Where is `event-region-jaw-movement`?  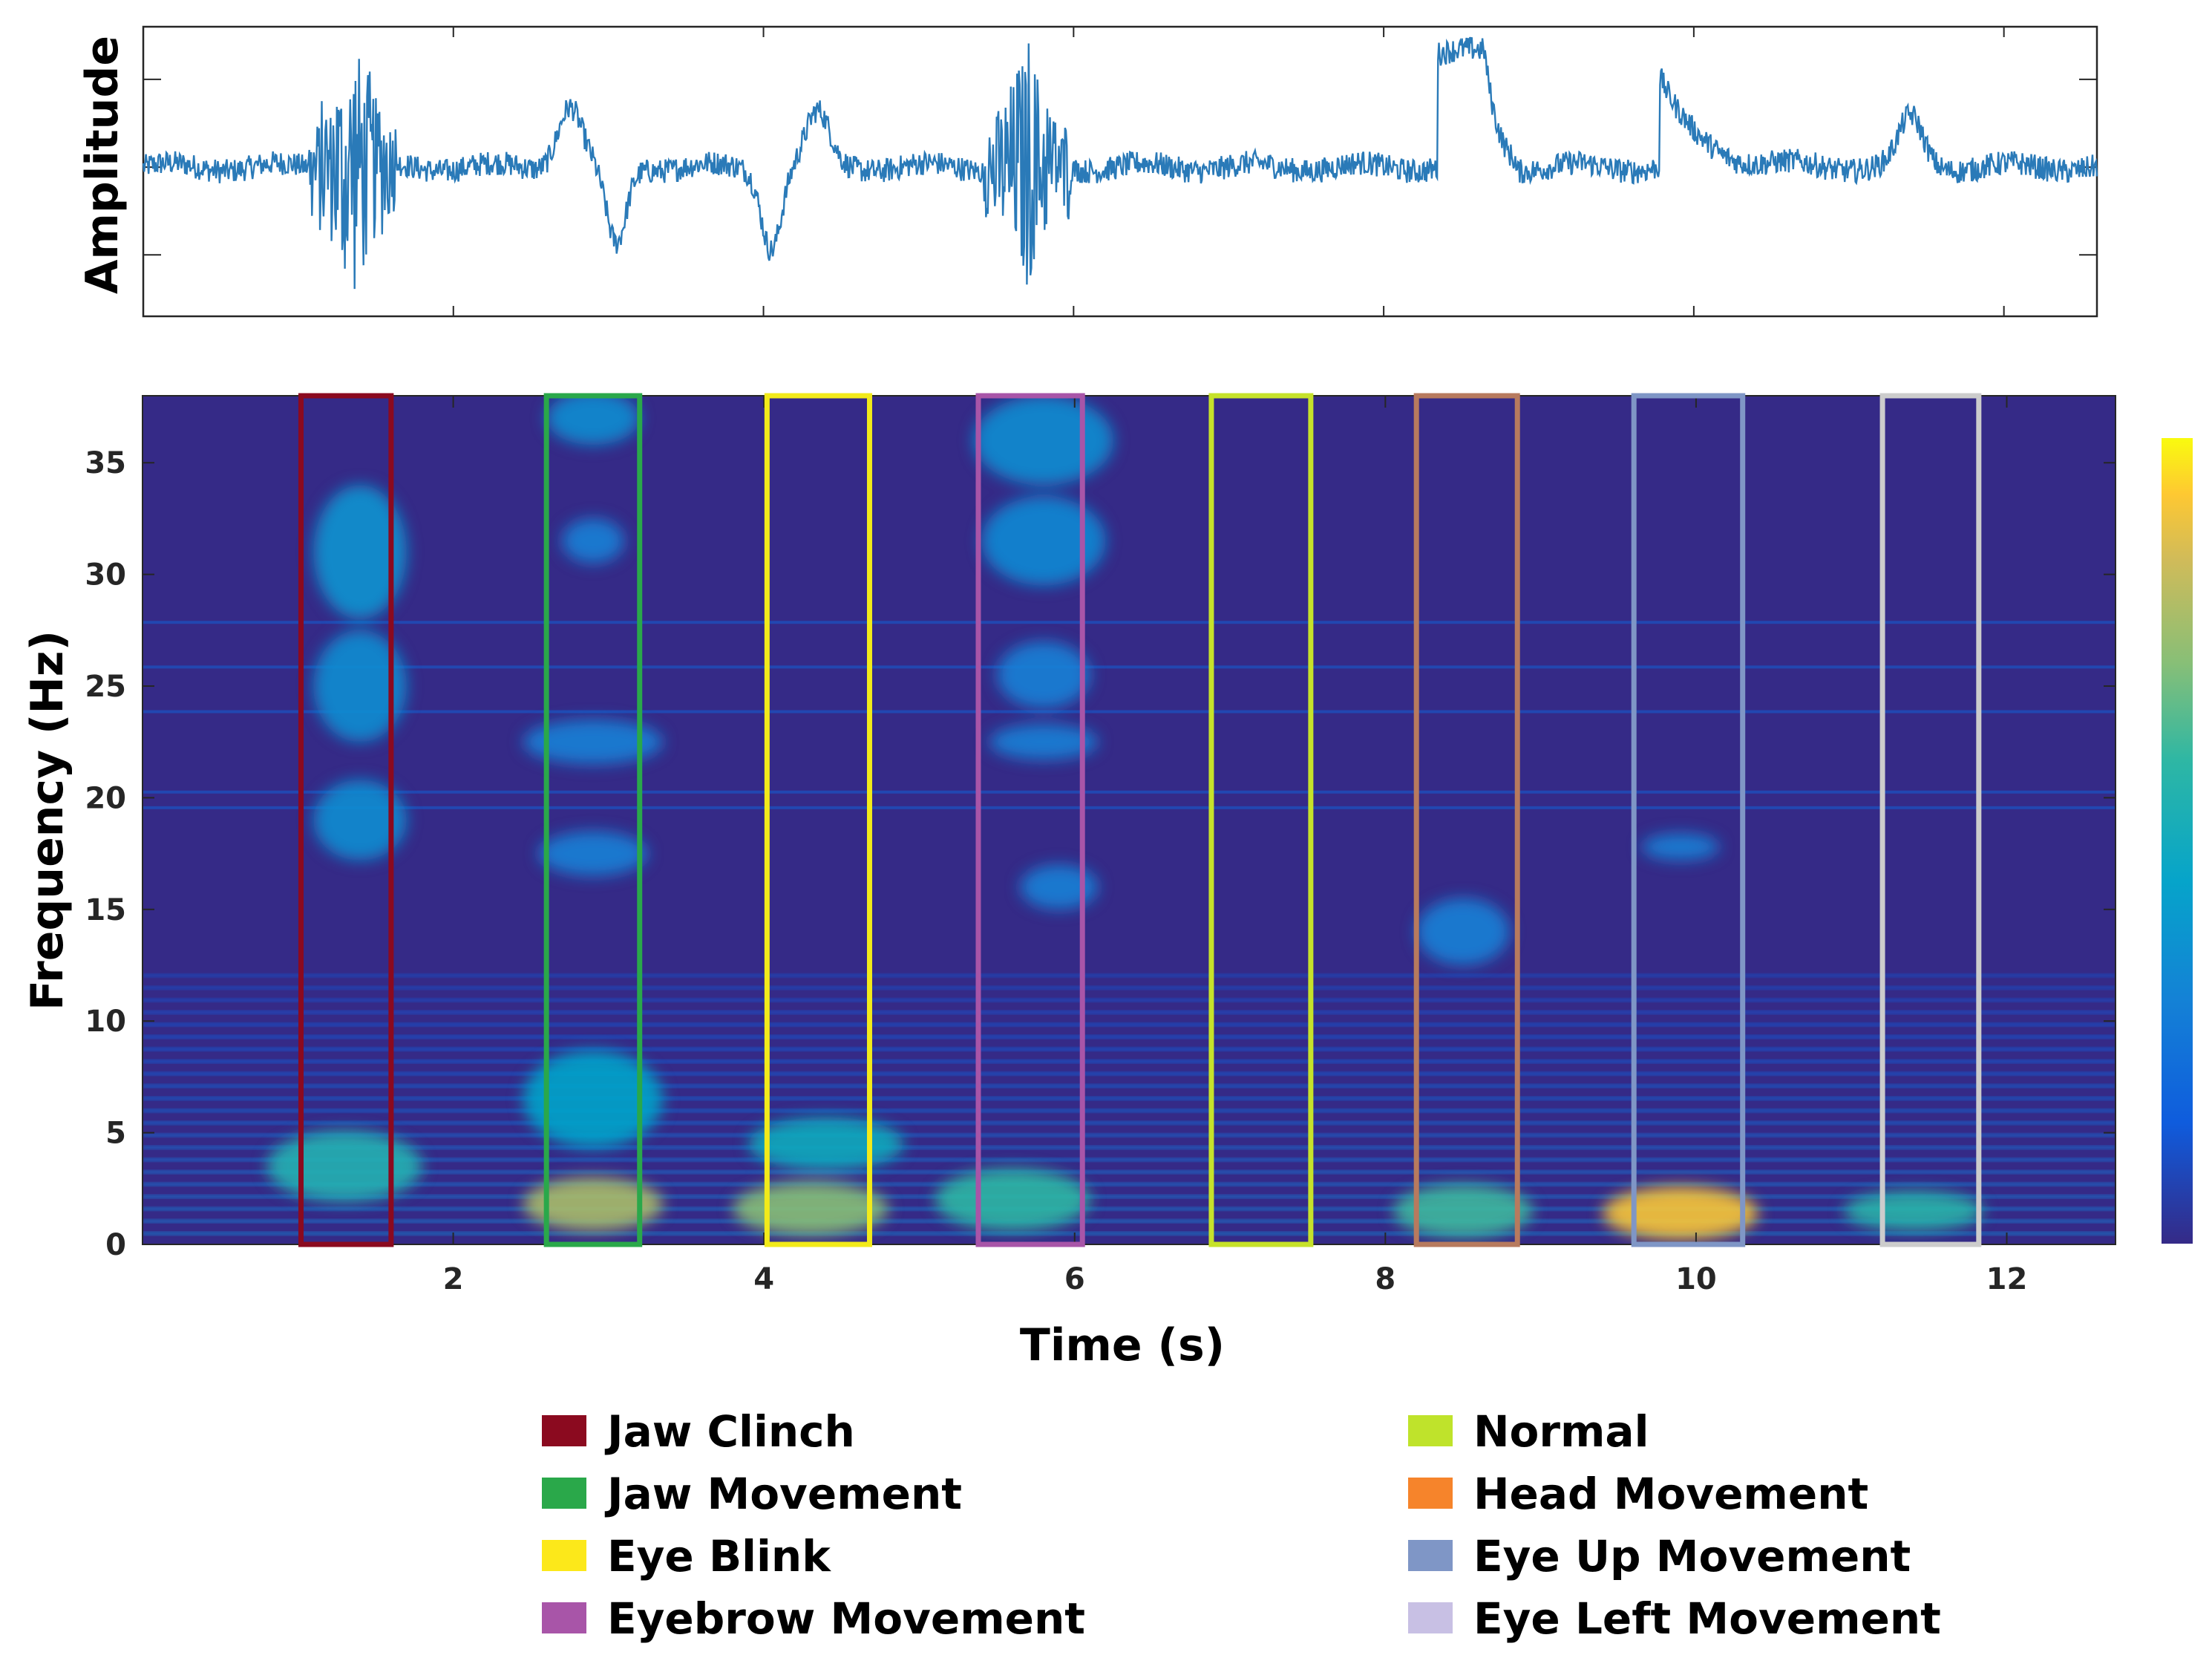
event-region-jaw-movement is located at coordinates (593, 820).